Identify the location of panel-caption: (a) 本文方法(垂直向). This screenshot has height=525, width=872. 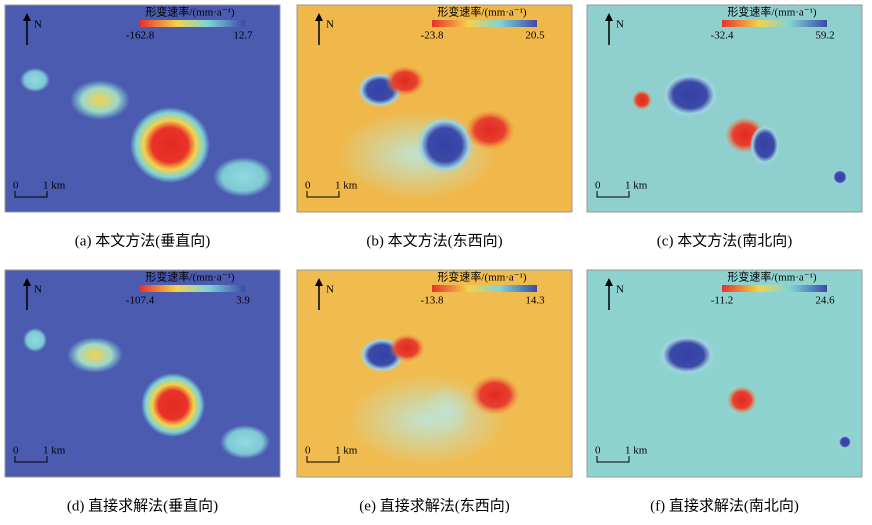
(142, 240).